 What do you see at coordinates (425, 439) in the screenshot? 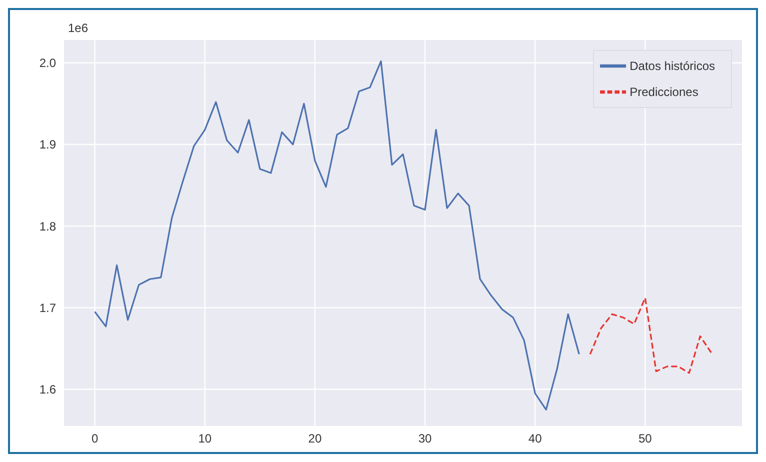
I see `x-tick-label: 30` at bounding box center [425, 439].